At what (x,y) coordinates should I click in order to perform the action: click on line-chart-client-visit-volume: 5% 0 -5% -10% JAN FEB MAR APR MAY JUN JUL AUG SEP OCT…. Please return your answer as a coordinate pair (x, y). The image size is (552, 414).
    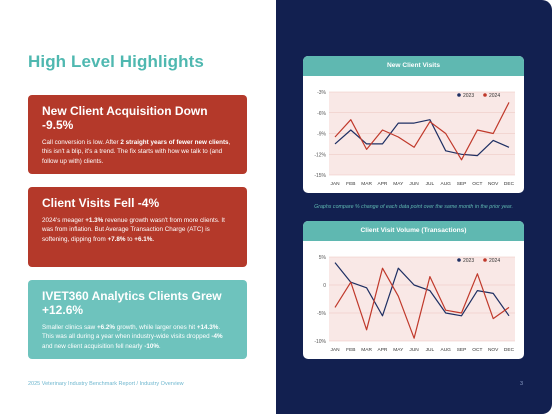
    Looking at the image, I should click on (414, 304).